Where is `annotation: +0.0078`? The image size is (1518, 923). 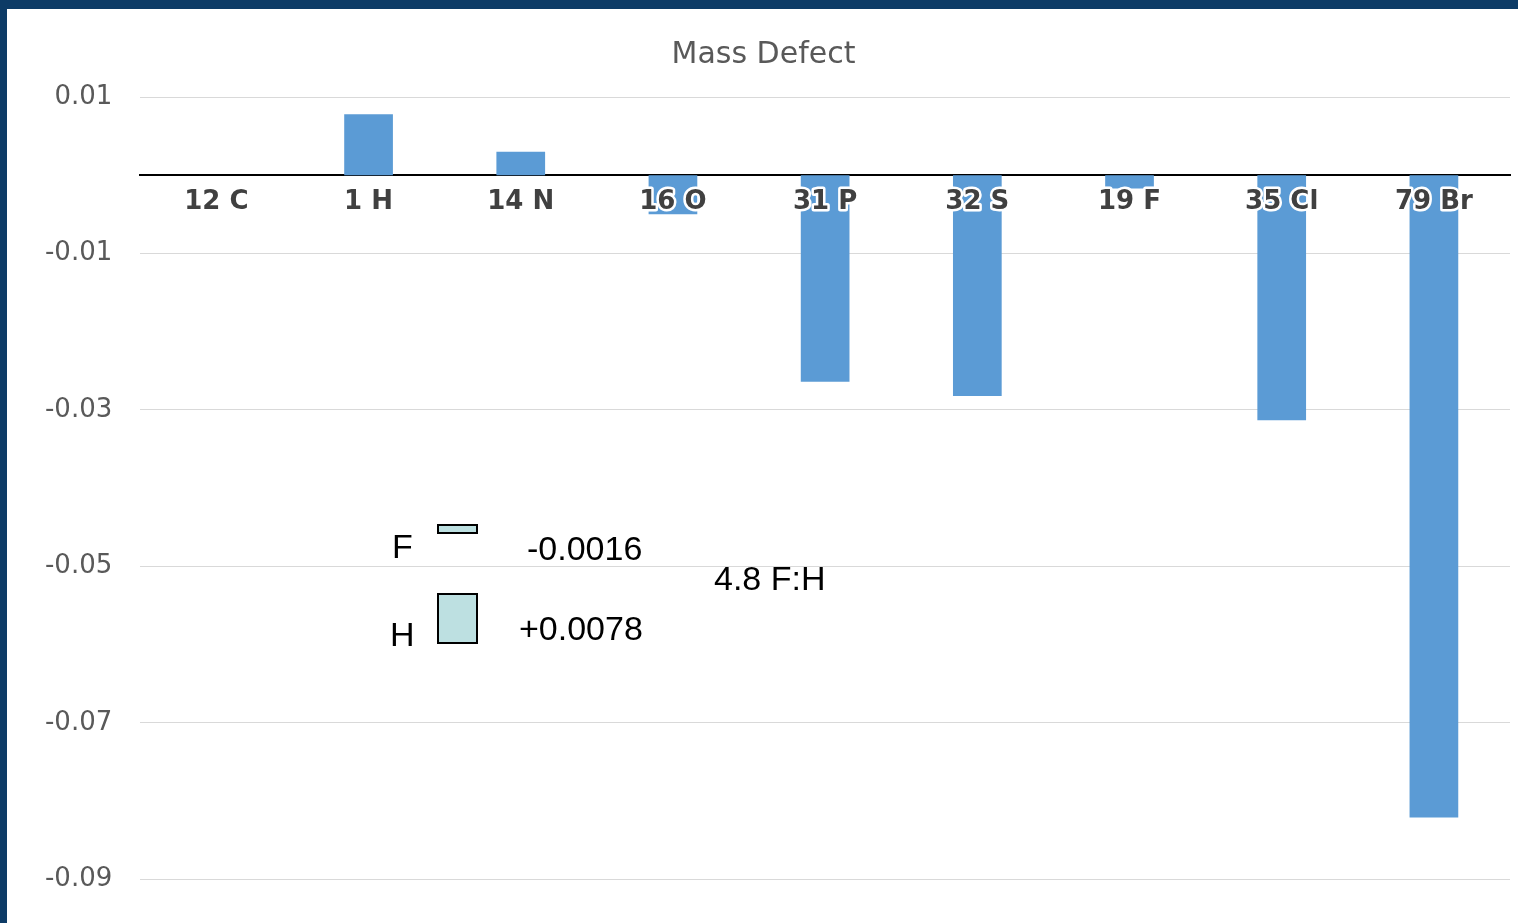
annotation: +0.0078 is located at coordinates (581, 628).